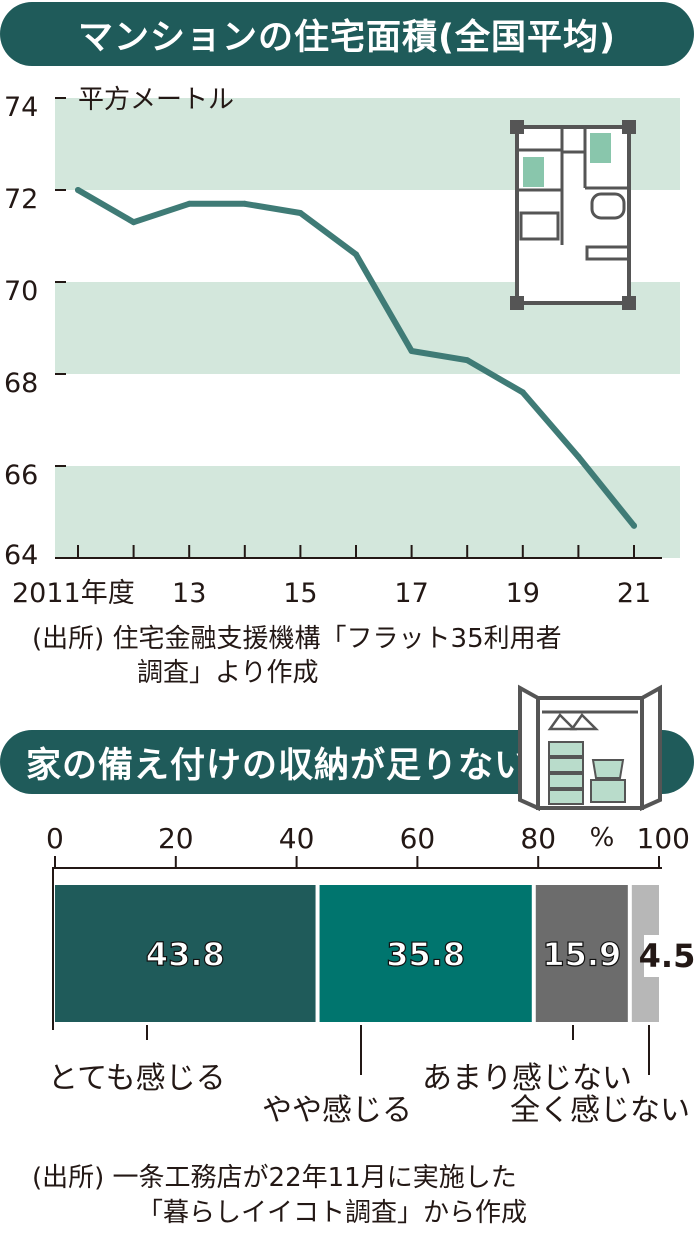  What do you see at coordinates (21, 291) in the screenshot?
I see `y-tick-label-70: 70` at bounding box center [21, 291].